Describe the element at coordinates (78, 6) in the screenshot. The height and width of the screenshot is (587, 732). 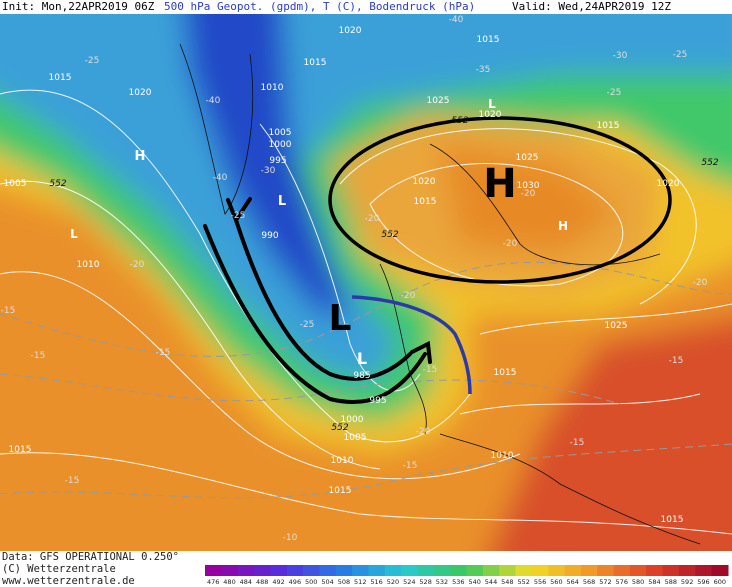
I see `init-time: Init: Mon,22APR2019 06Z` at that location.